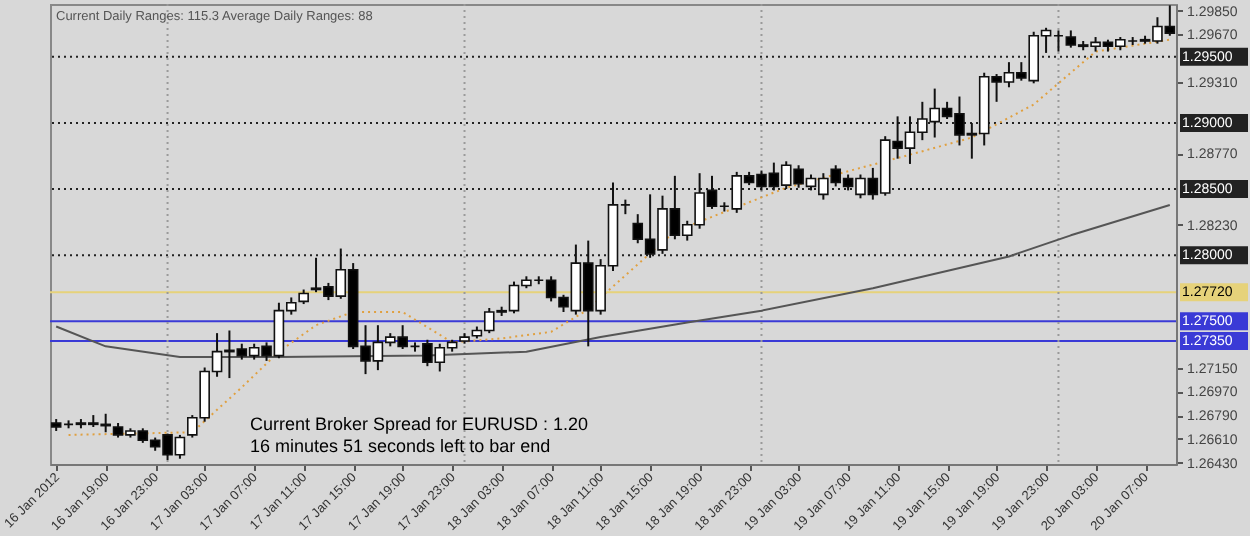  I want to click on annotation: 16 minutes 51 seconds left to bar end, so click(400, 446).